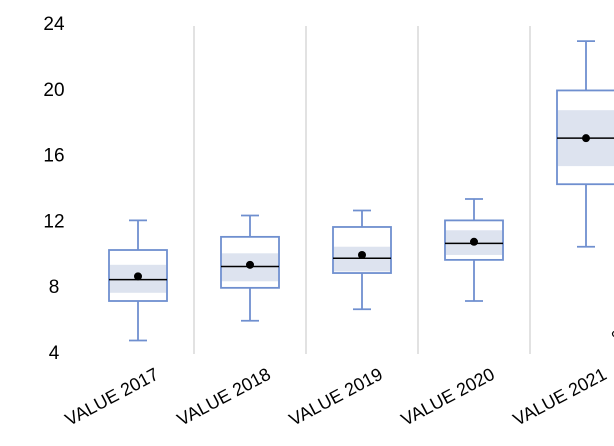 The image size is (614, 446). Describe the element at coordinates (53, 90) in the screenshot. I see `y-tick-label: 20` at that location.